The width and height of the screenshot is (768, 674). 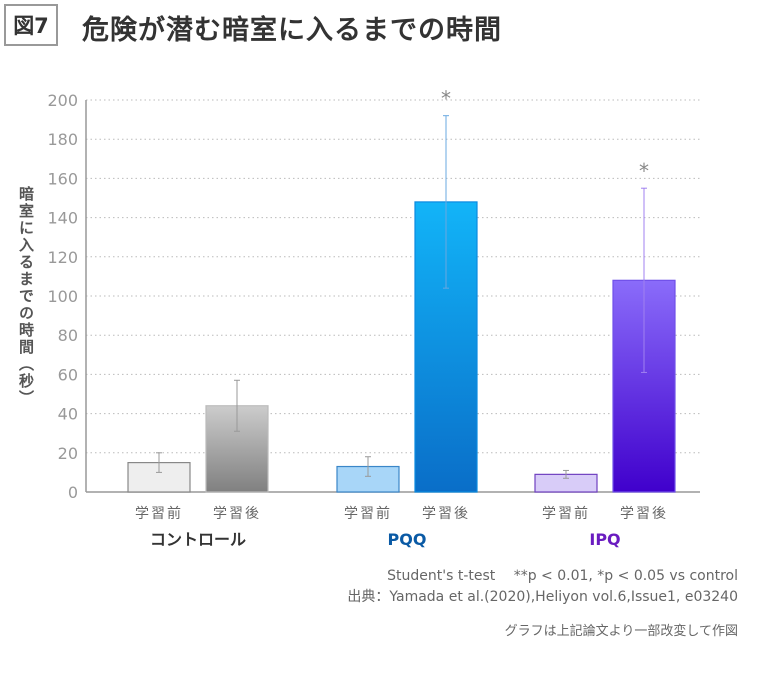 What do you see at coordinates (198, 539) in the screenshot?
I see `group-label: コントロール` at bounding box center [198, 539].